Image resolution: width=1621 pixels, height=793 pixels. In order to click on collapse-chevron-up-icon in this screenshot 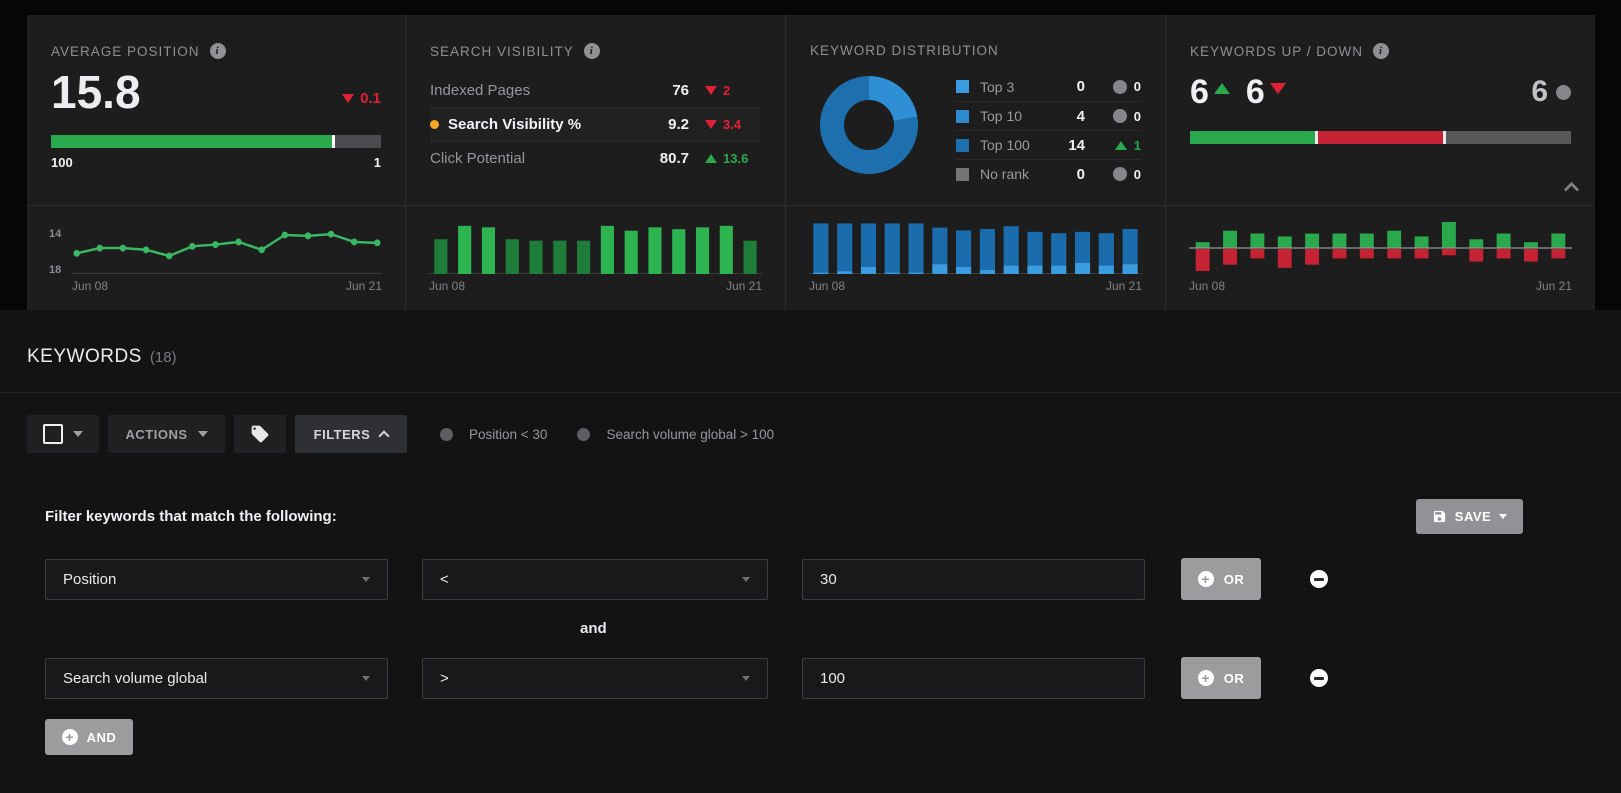, I will do `click(1571, 189)`.